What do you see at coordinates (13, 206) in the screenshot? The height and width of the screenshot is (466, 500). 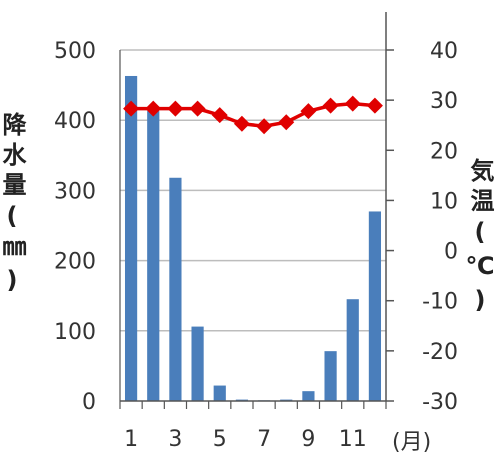 I see `y-axis-title-left: 降水量(㎜)` at bounding box center [13, 206].